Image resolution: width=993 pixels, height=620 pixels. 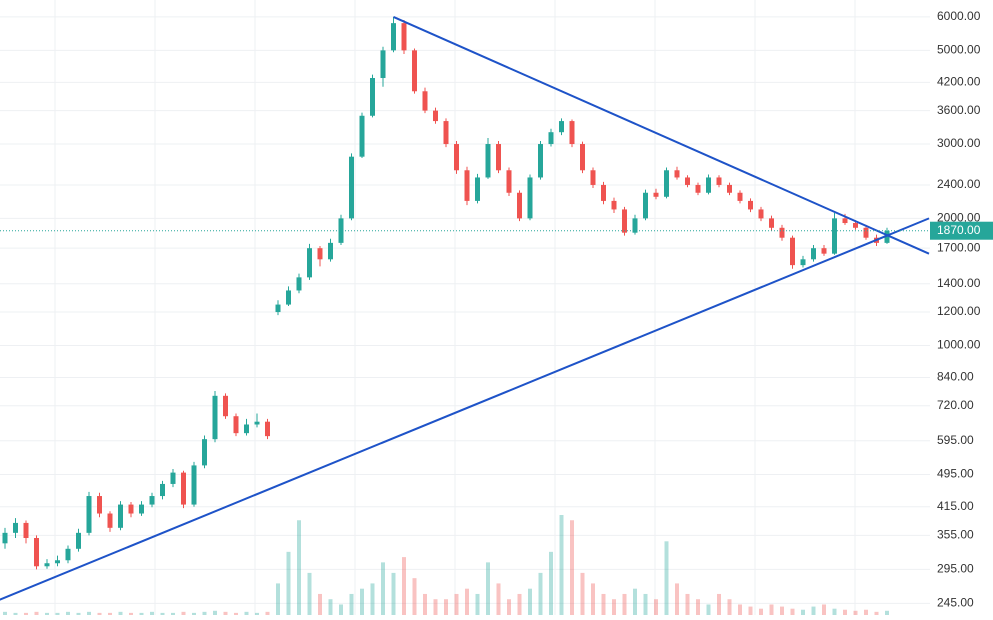 What do you see at coordinates (959, 184) in the screenshot?
I see `y-tick-label: 2400.00` at bounding box center [959, 184].